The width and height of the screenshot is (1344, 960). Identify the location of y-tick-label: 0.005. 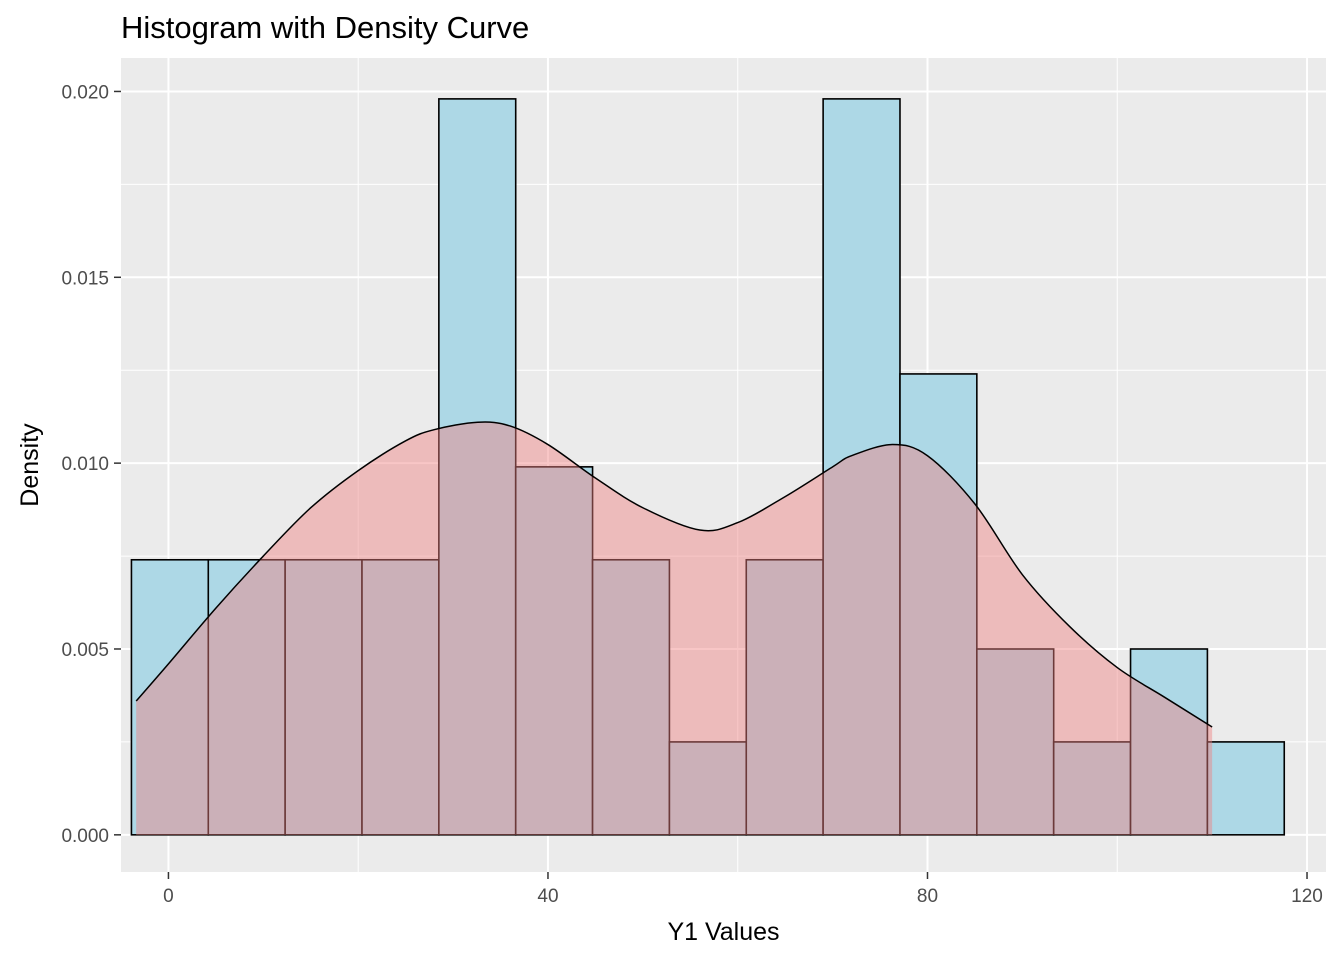
(85, 650).